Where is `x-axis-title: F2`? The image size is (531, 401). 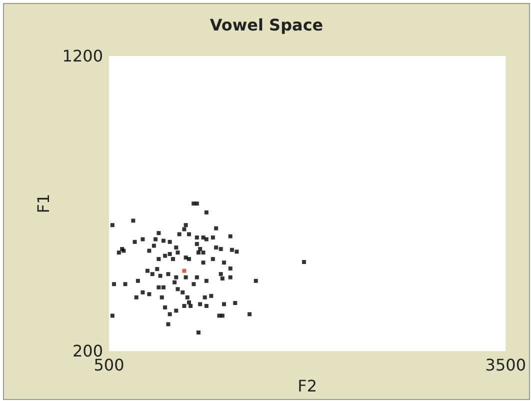
x-axis-title: F2 is located at coordinates (308, 386).